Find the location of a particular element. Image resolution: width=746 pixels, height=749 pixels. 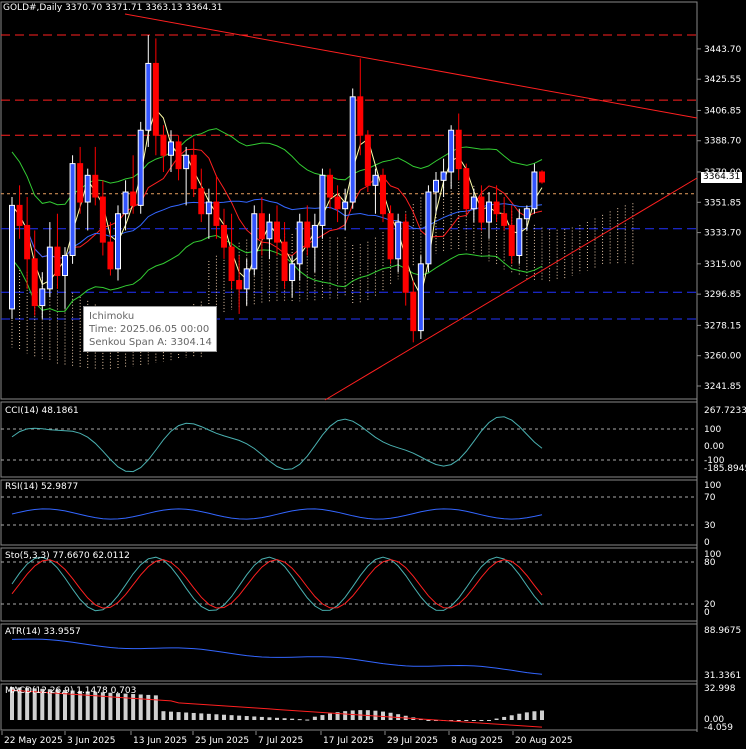

macd-scale-label: 0.00 is located at coordinates (714, 720).